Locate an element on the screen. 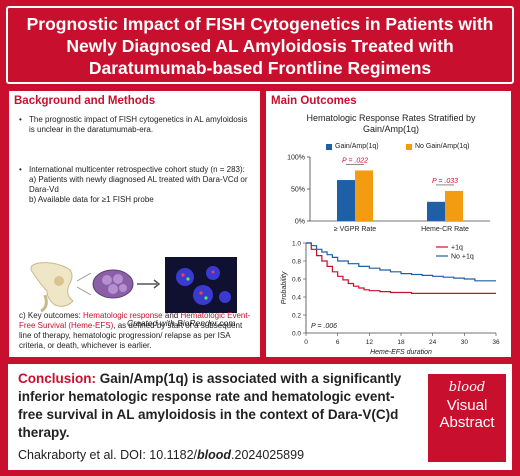 The height and width of the screenshot is (476, 520). x-tick-label: 30 is located at coordinates (465, 342).